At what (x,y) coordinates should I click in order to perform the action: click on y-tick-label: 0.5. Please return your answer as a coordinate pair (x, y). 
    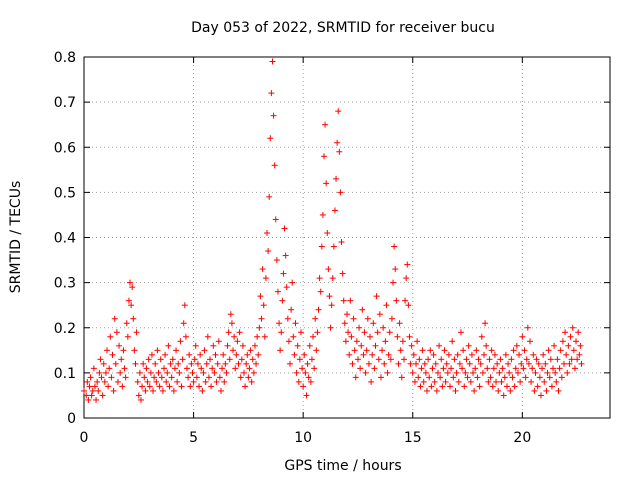
    Looking at the image, I should click on (65, 193).